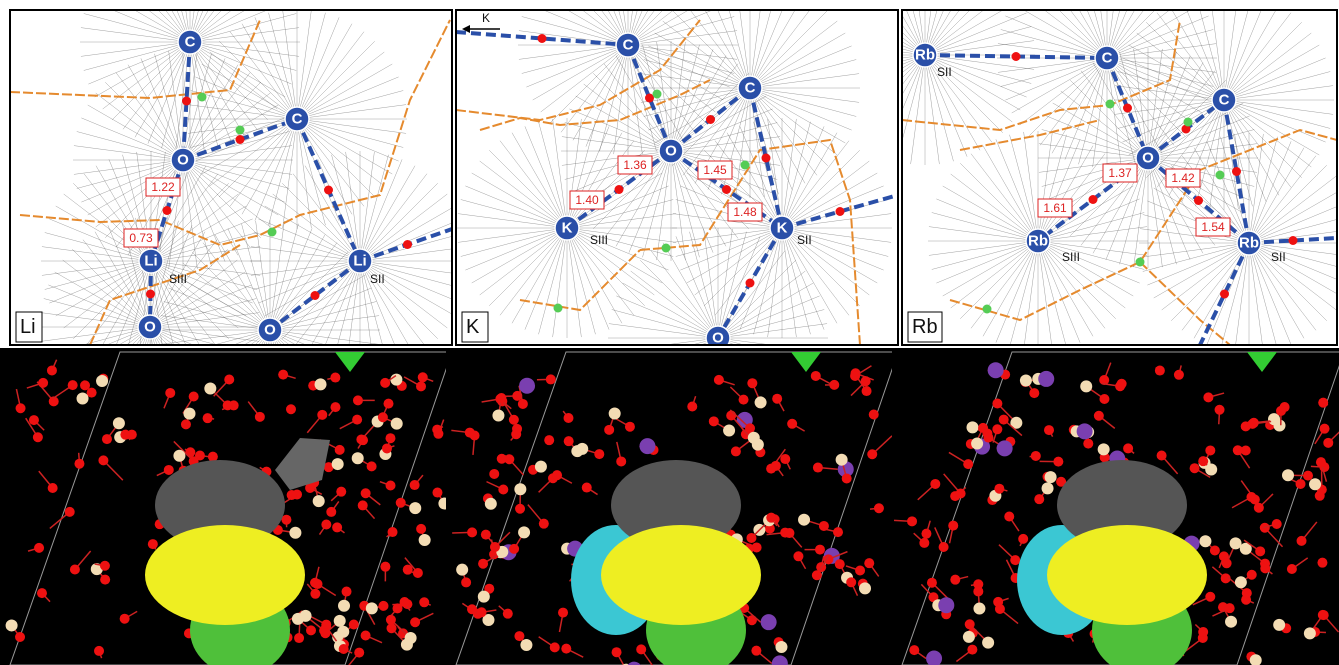  Describe the element at coordinates (377, 279) in the screenshot. I see `site-label: SII` at that location.